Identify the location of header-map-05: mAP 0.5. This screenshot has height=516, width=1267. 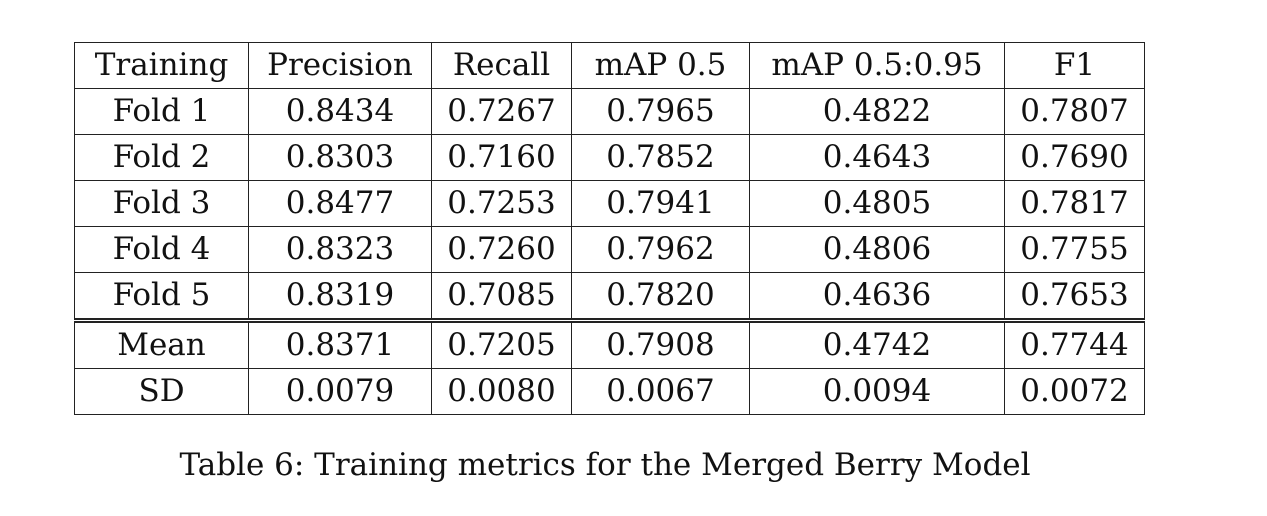
(660, 65).